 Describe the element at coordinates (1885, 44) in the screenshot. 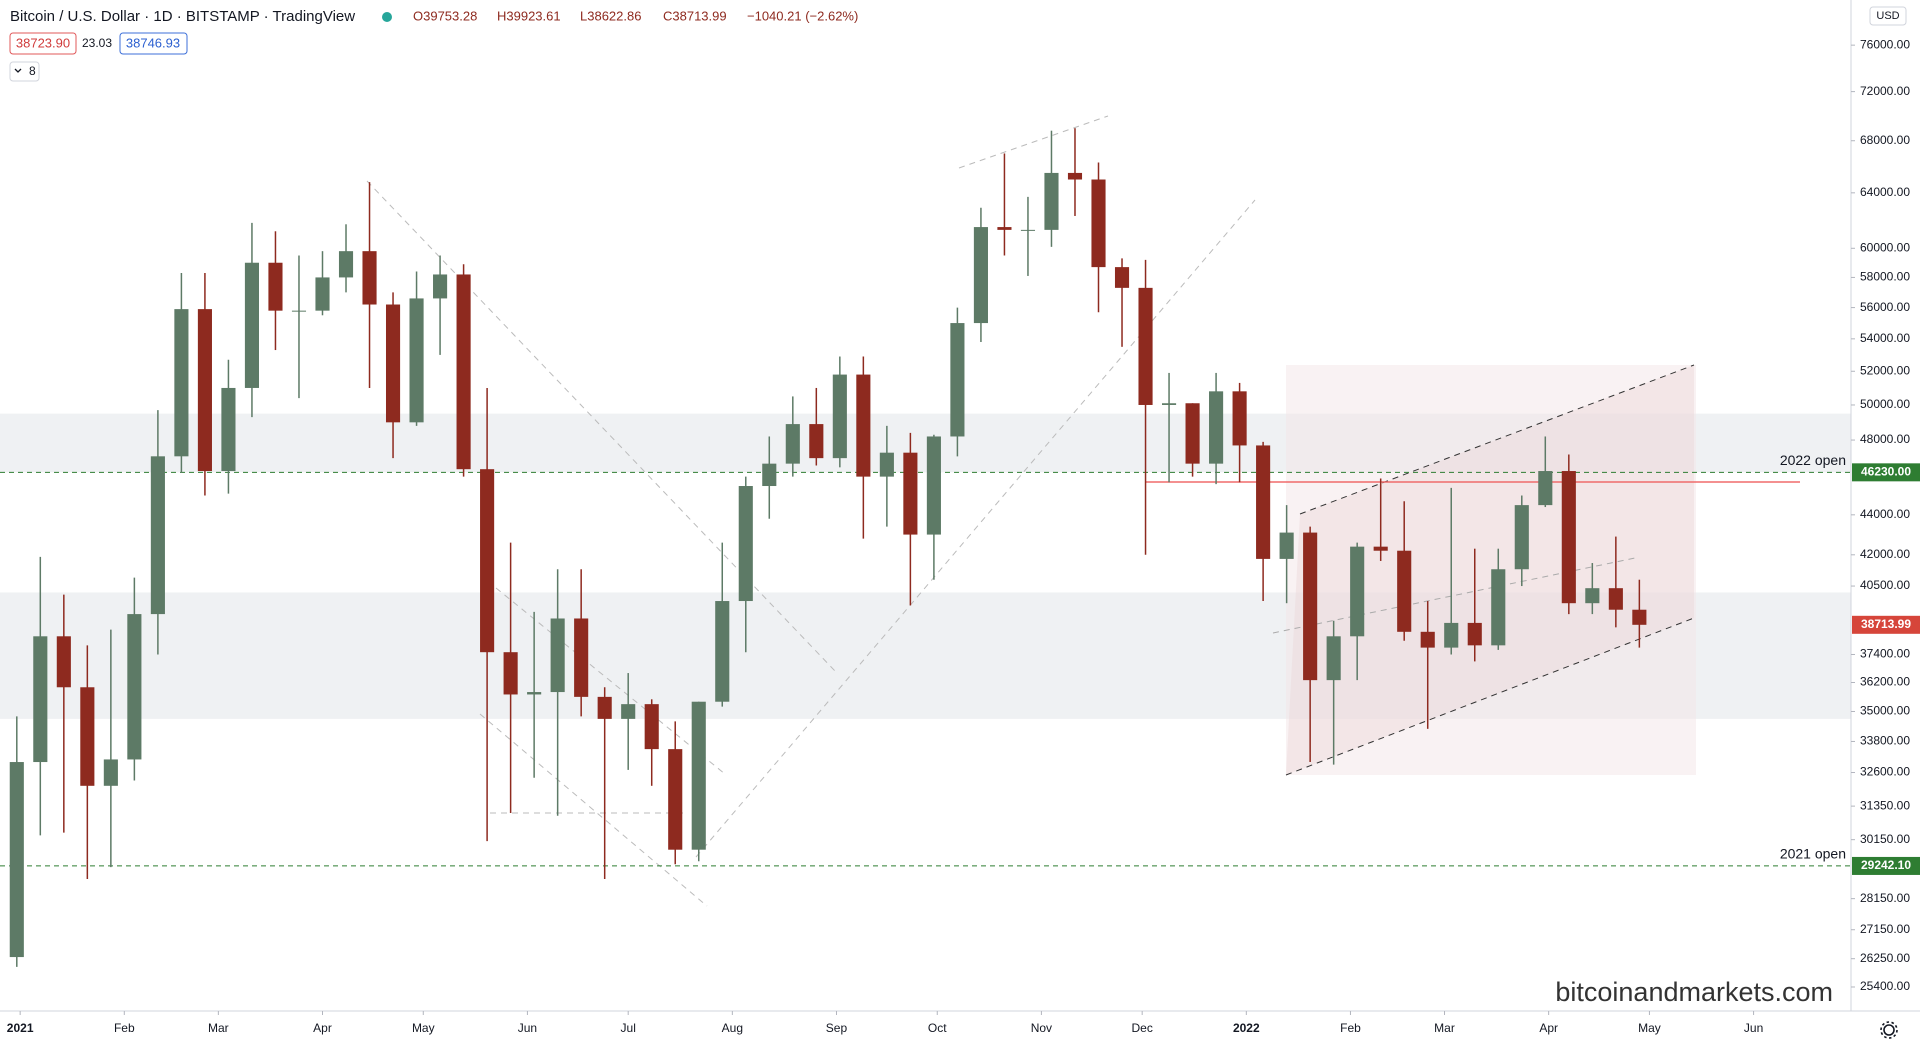

I see `y-tick-label: 76000.00` at that location.